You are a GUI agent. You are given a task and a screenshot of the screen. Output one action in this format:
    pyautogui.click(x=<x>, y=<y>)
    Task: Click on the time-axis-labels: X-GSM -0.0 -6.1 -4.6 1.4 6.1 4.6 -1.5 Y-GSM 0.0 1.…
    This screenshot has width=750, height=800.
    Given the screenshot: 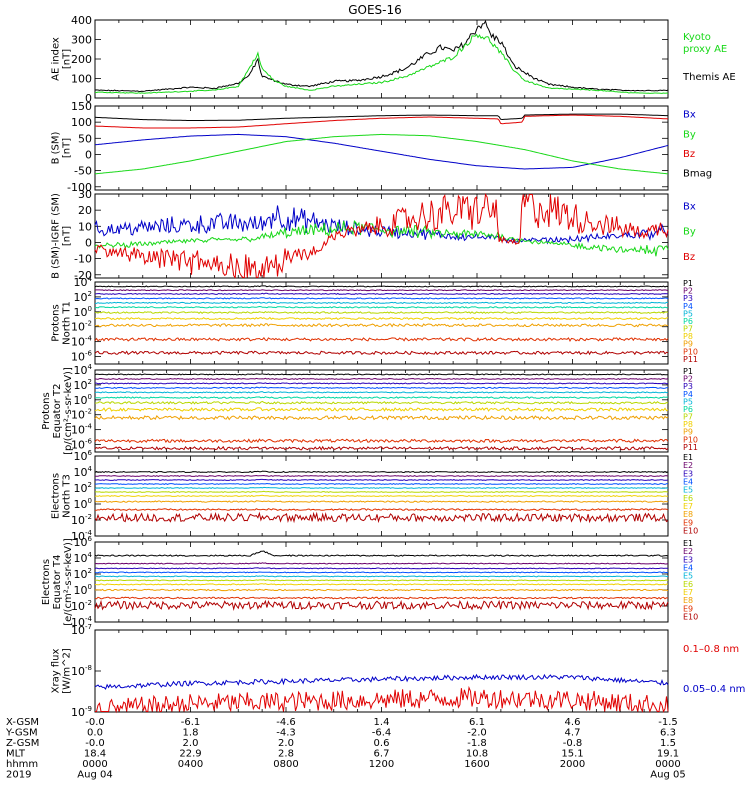 What is the action you would take?
    pyautogui.click(x=345, y=749)
    